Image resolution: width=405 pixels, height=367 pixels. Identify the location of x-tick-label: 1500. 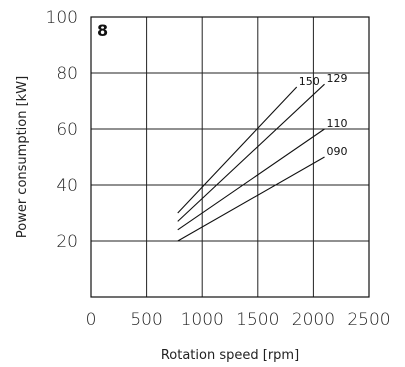
(257, 320).